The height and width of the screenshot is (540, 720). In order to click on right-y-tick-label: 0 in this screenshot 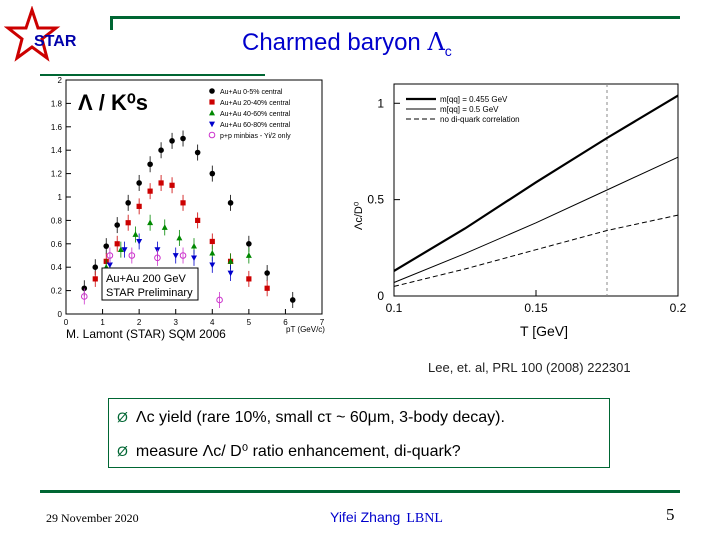, I will do `click(380, 296)`.